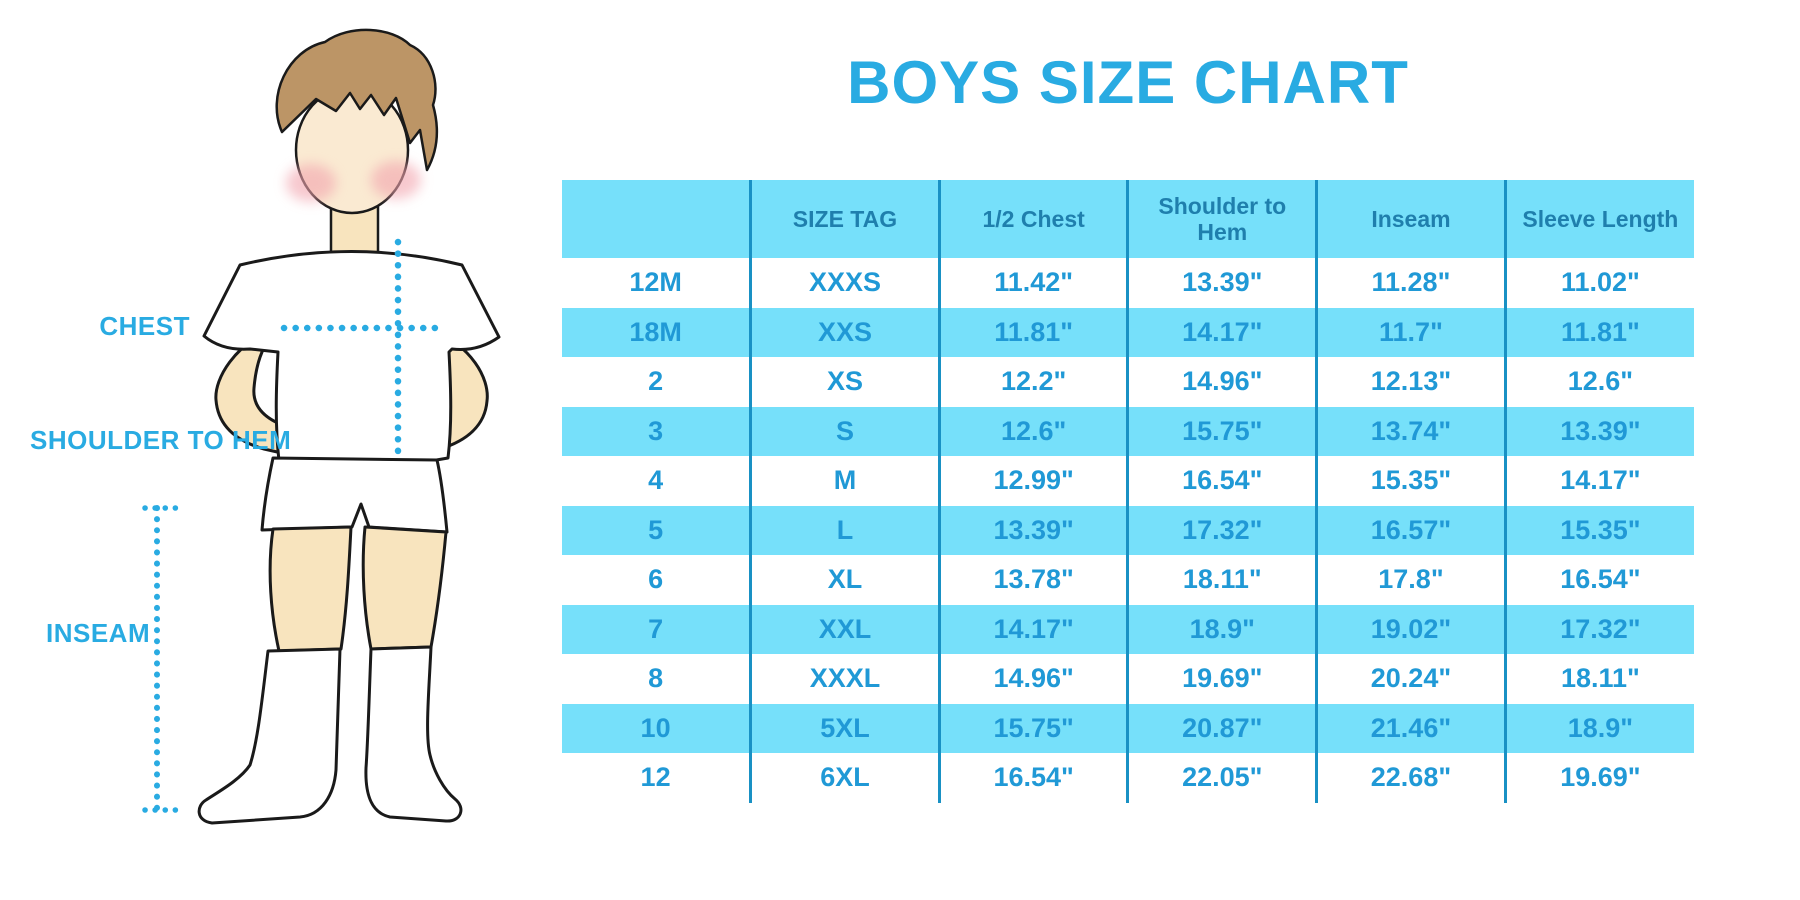 Image resolution: width=1800 pixels, height=900 pixels. Describe the element at coordinates (269, 736) in the screenshot. I see `boy-sock-left` at that location.